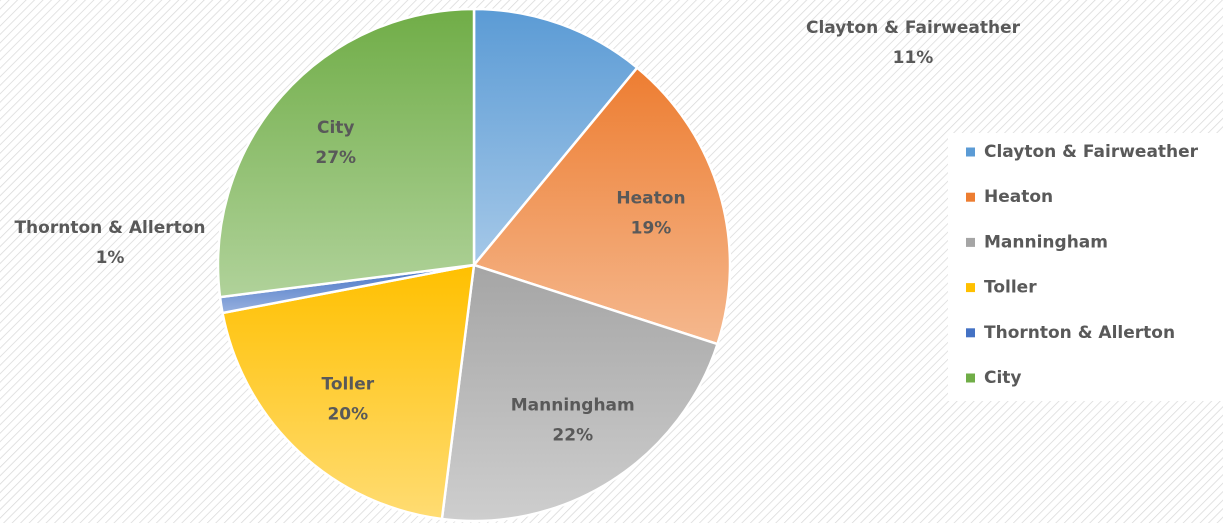 The image size is (1223, 523). What do you see at coordinates (1010, 288) in the screenshot?
I see `legend-label: Toller` at bounding box center [1010, 288].